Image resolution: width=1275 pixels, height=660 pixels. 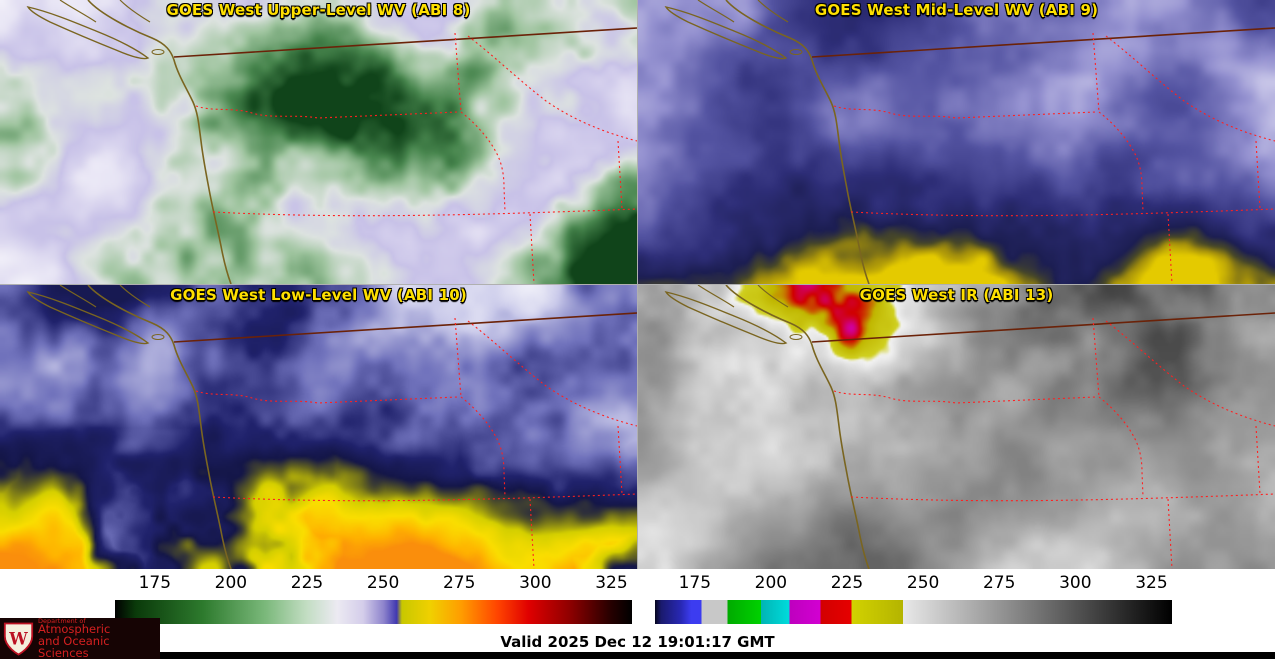 I want to click on svg-text: W, so click(x=18, y=638).